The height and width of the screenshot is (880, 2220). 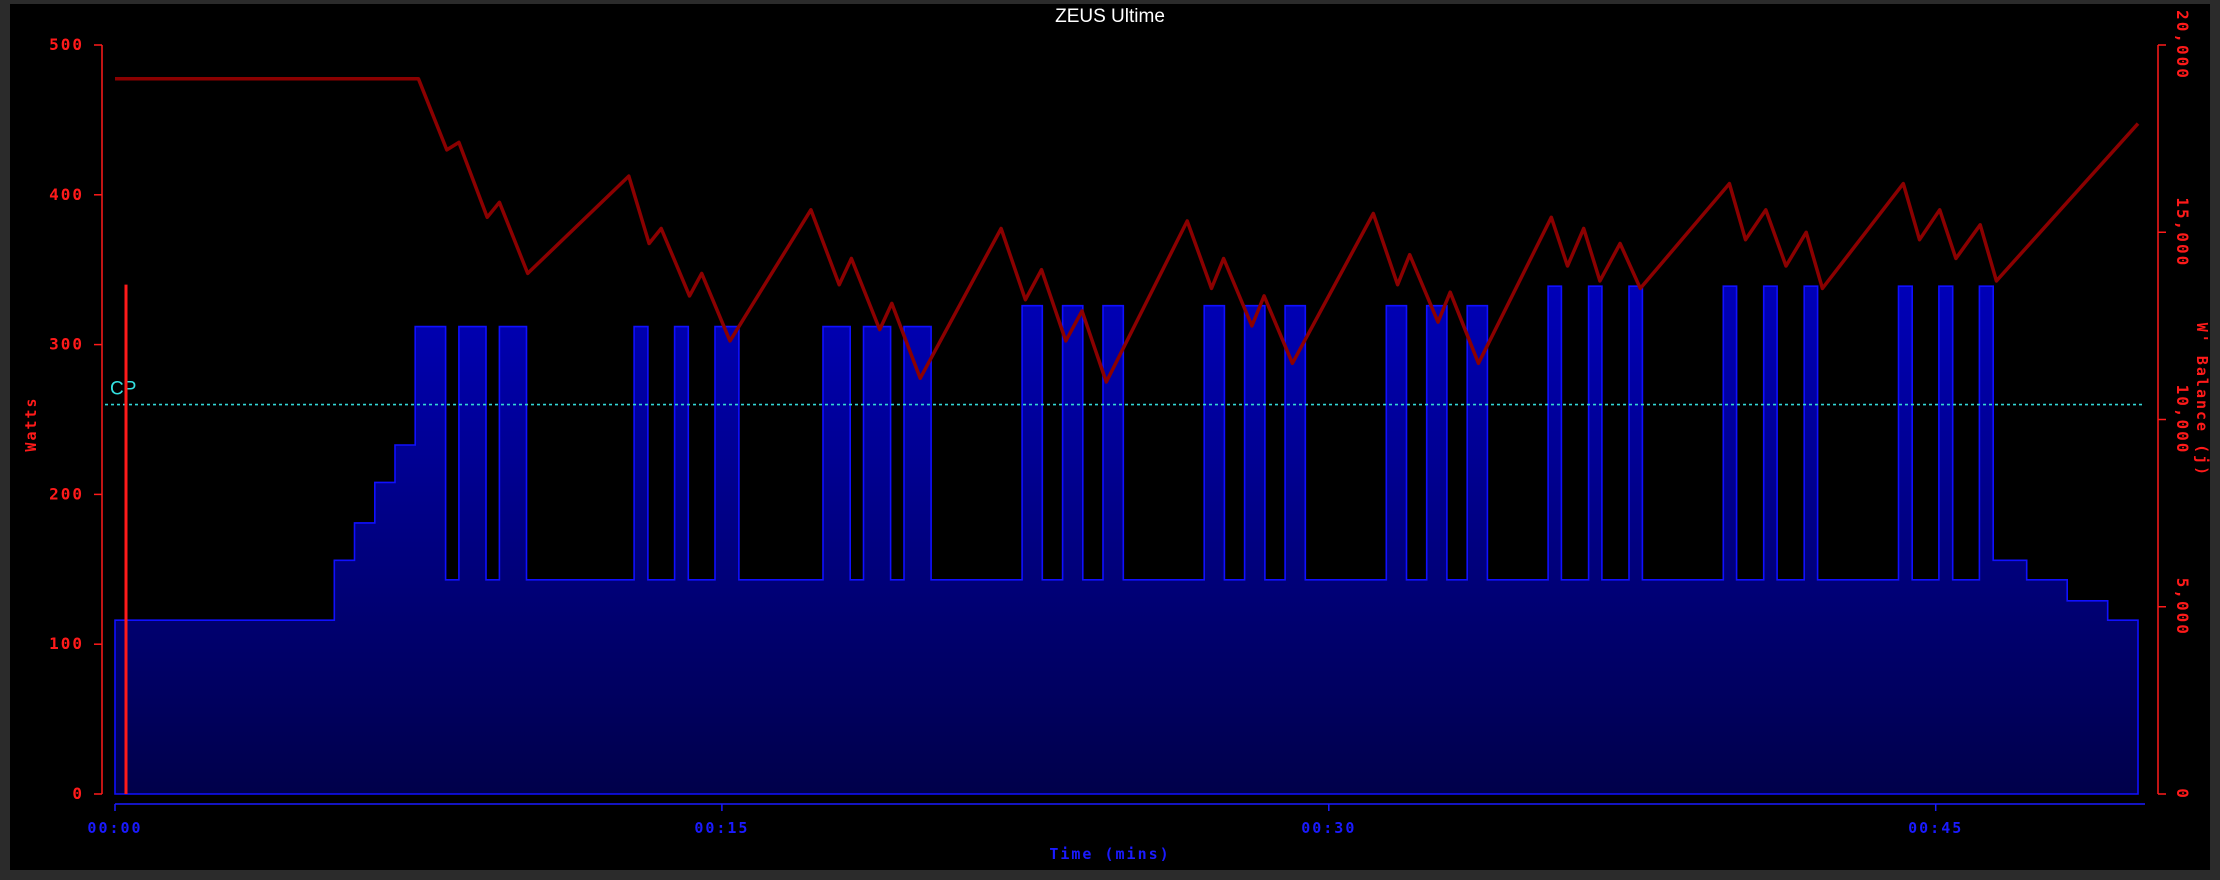 What do you see at coordinates (66, 493) in the screenshot?
I see `left-tick-label: 200` at bounding box center [66, 493].